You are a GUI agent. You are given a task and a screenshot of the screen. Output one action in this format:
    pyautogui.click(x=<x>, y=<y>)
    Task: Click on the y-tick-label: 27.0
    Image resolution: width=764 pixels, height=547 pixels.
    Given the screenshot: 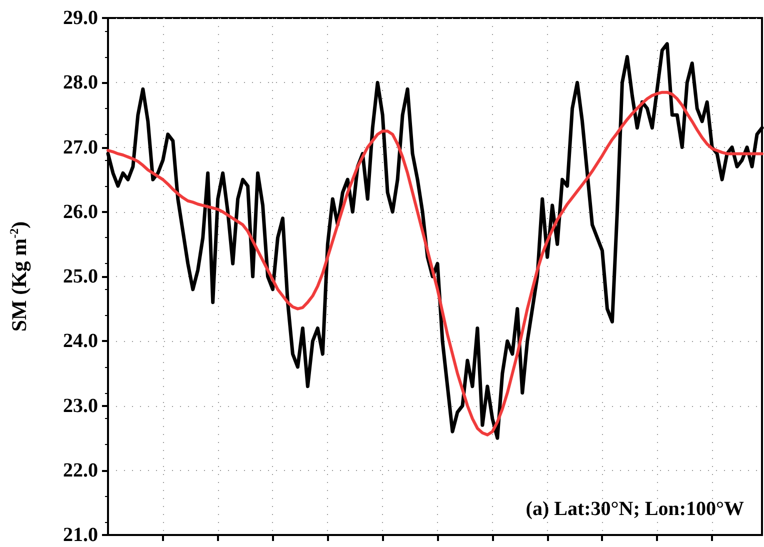 What is the action you would take?
    pyautogui.click(x=80, y=147)
    